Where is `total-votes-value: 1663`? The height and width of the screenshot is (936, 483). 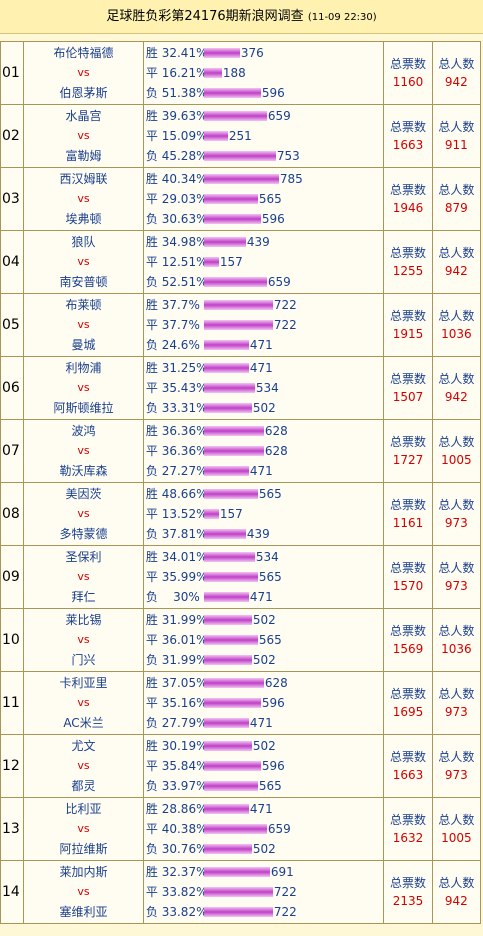
total-votes-value: 1663 is located at coordinates (408, 145).